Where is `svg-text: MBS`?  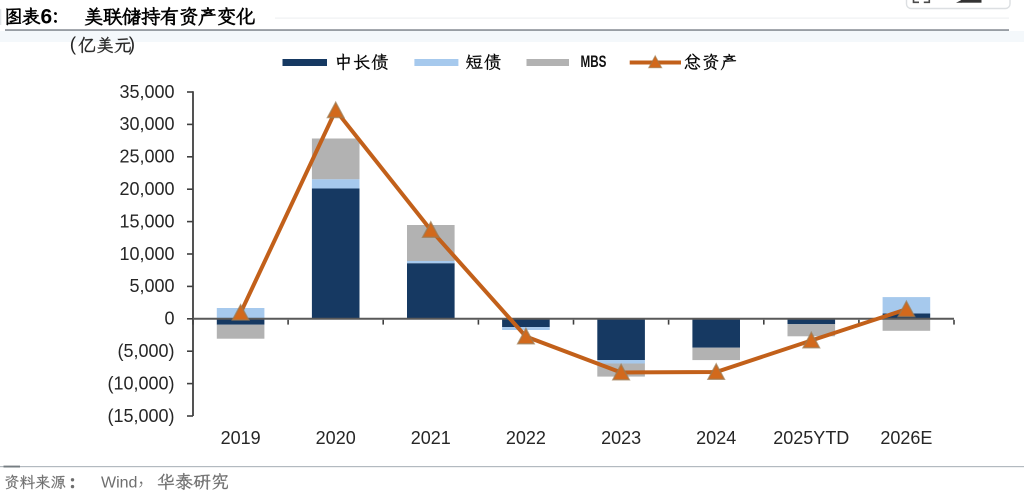
svg-text: MBS is located at coordinates (594, 61).